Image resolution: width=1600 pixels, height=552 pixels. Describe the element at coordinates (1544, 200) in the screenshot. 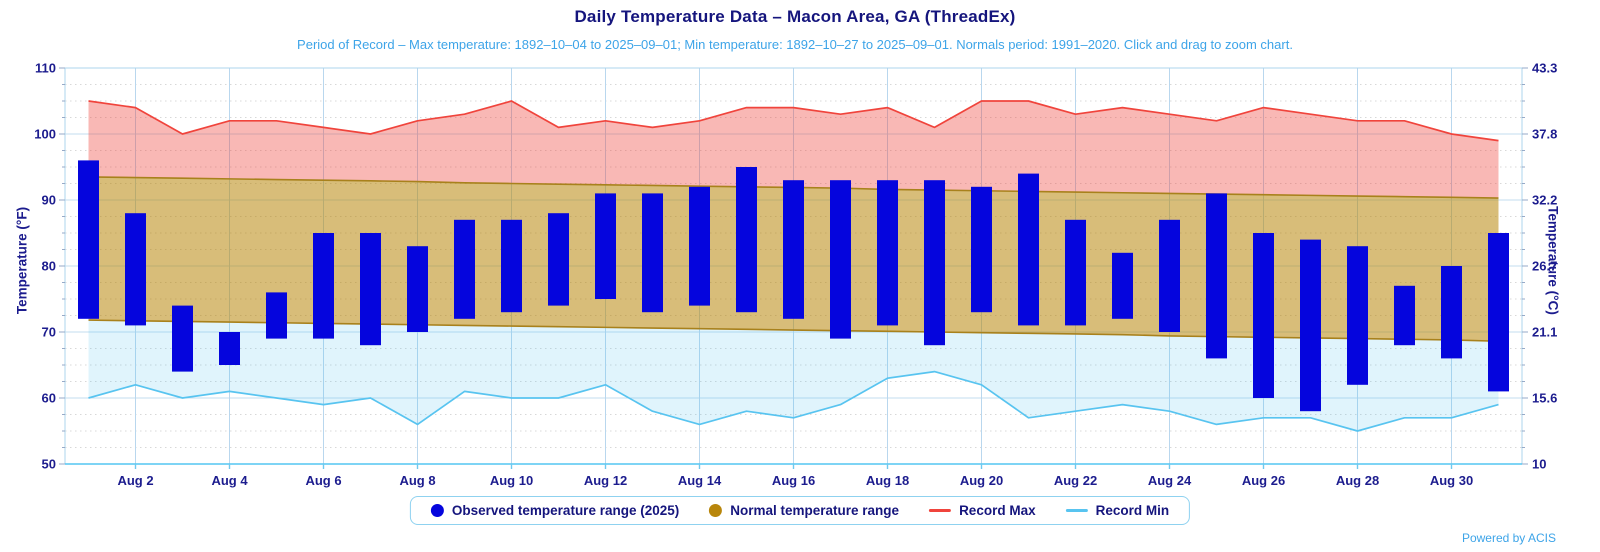

I see `y-tick-label-celsius: 32.2` at that location.